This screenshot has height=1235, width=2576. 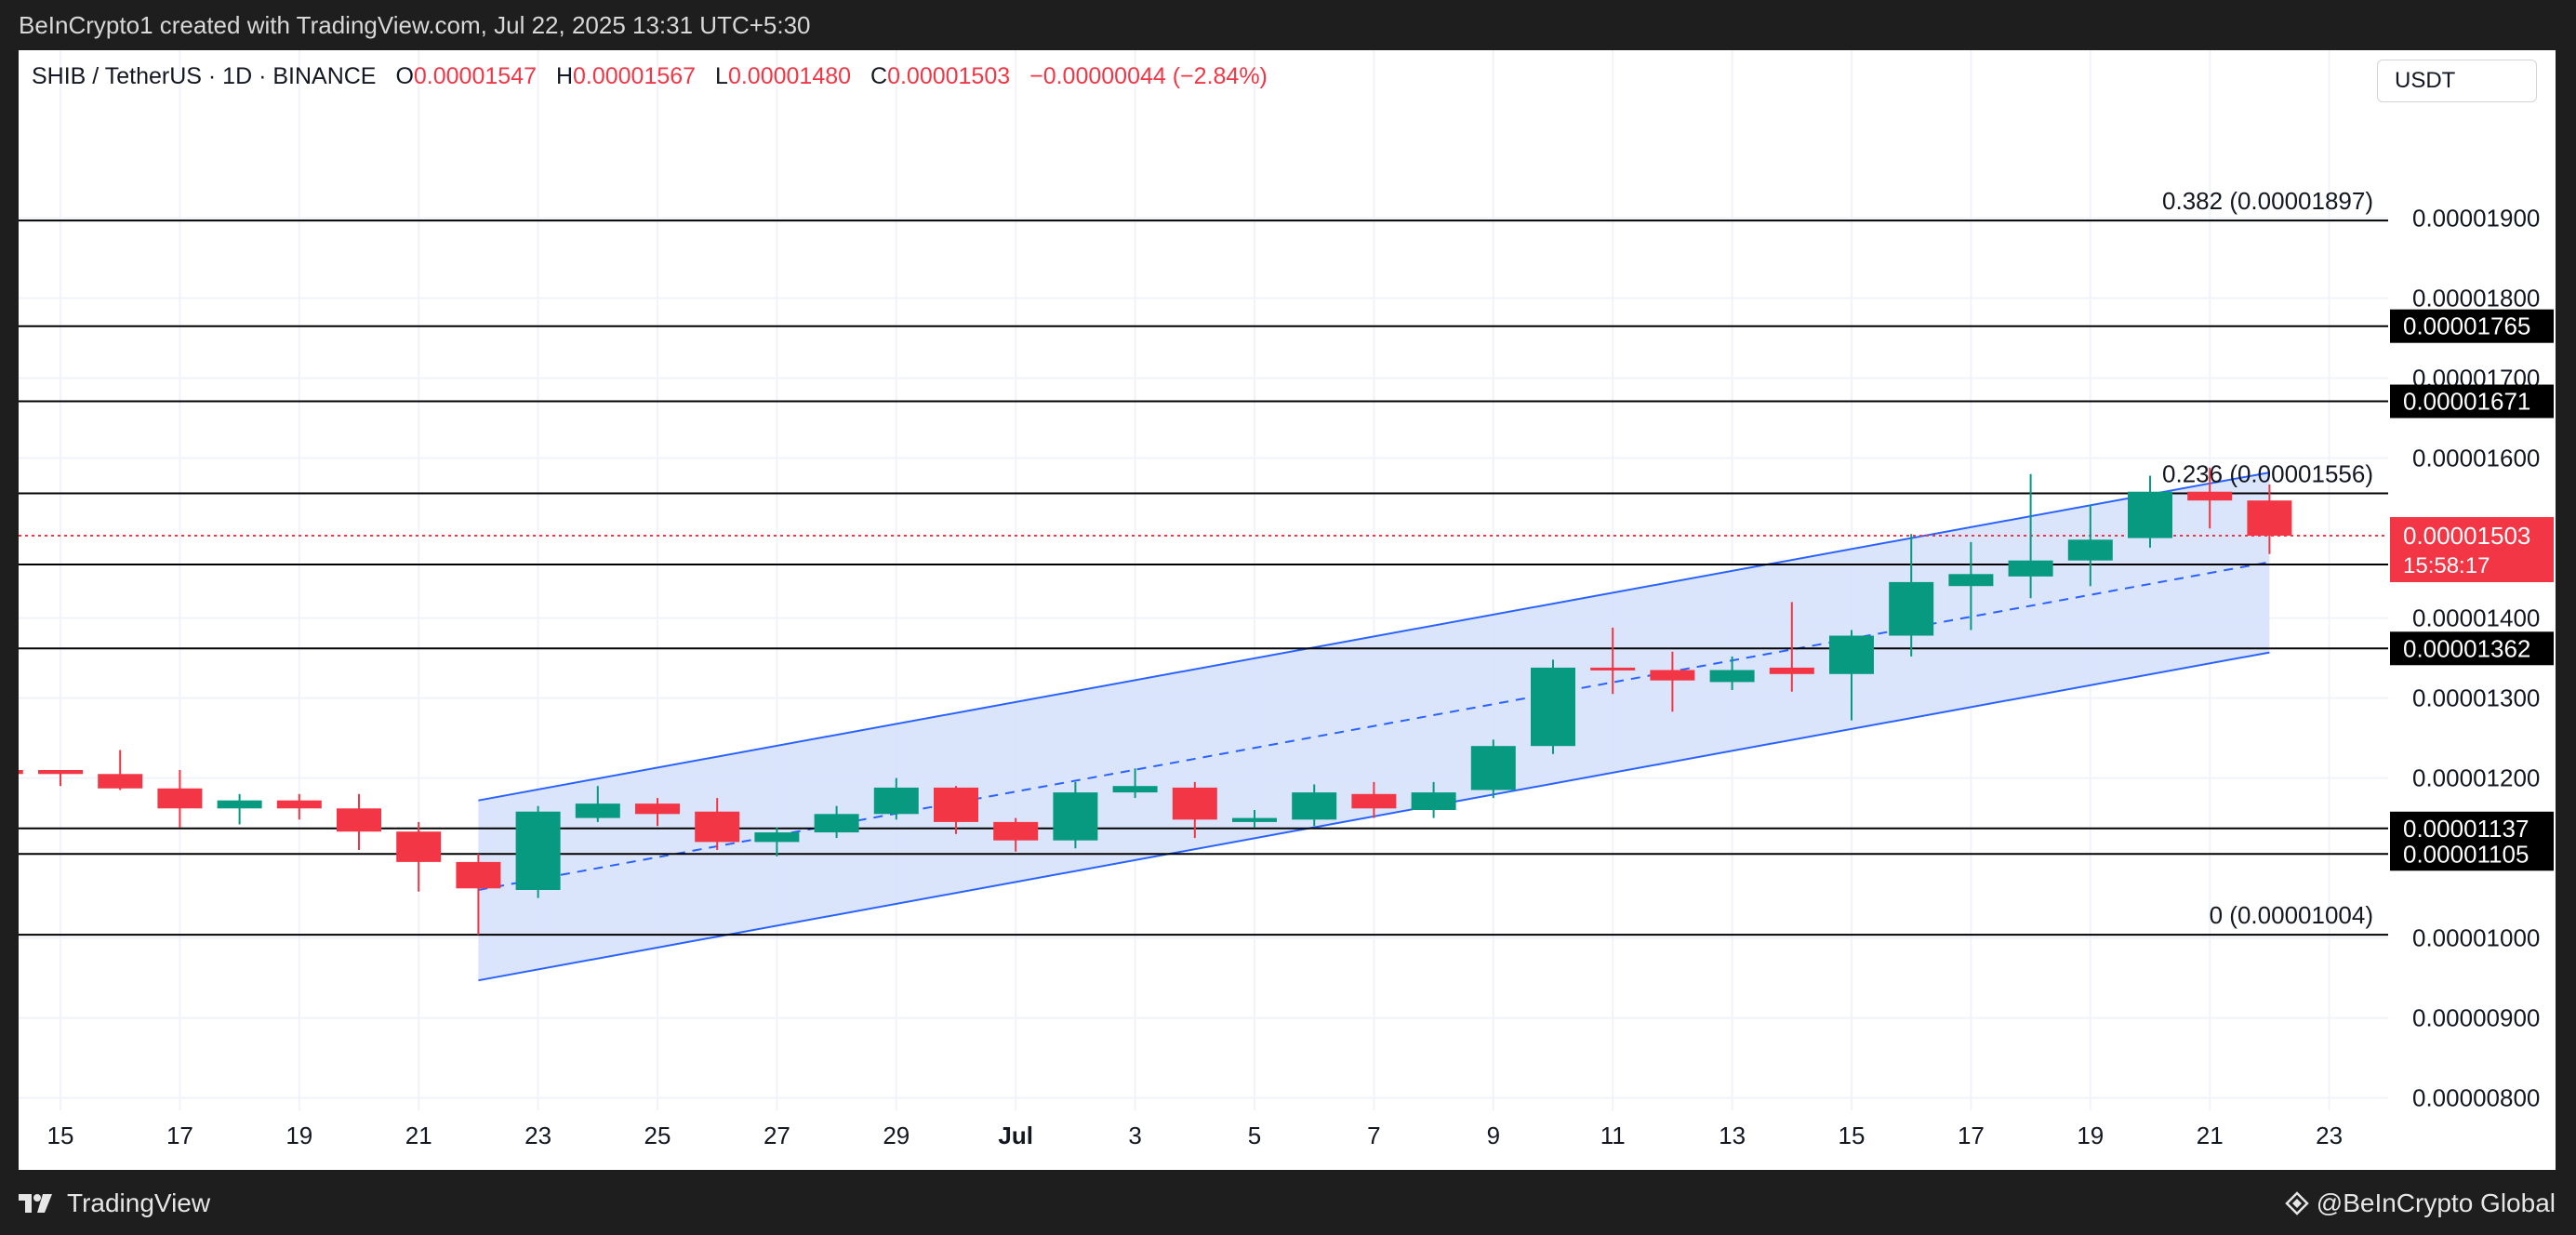 I want to click on y-tick-label: 0.00001000, so click(x=2476, y=938).